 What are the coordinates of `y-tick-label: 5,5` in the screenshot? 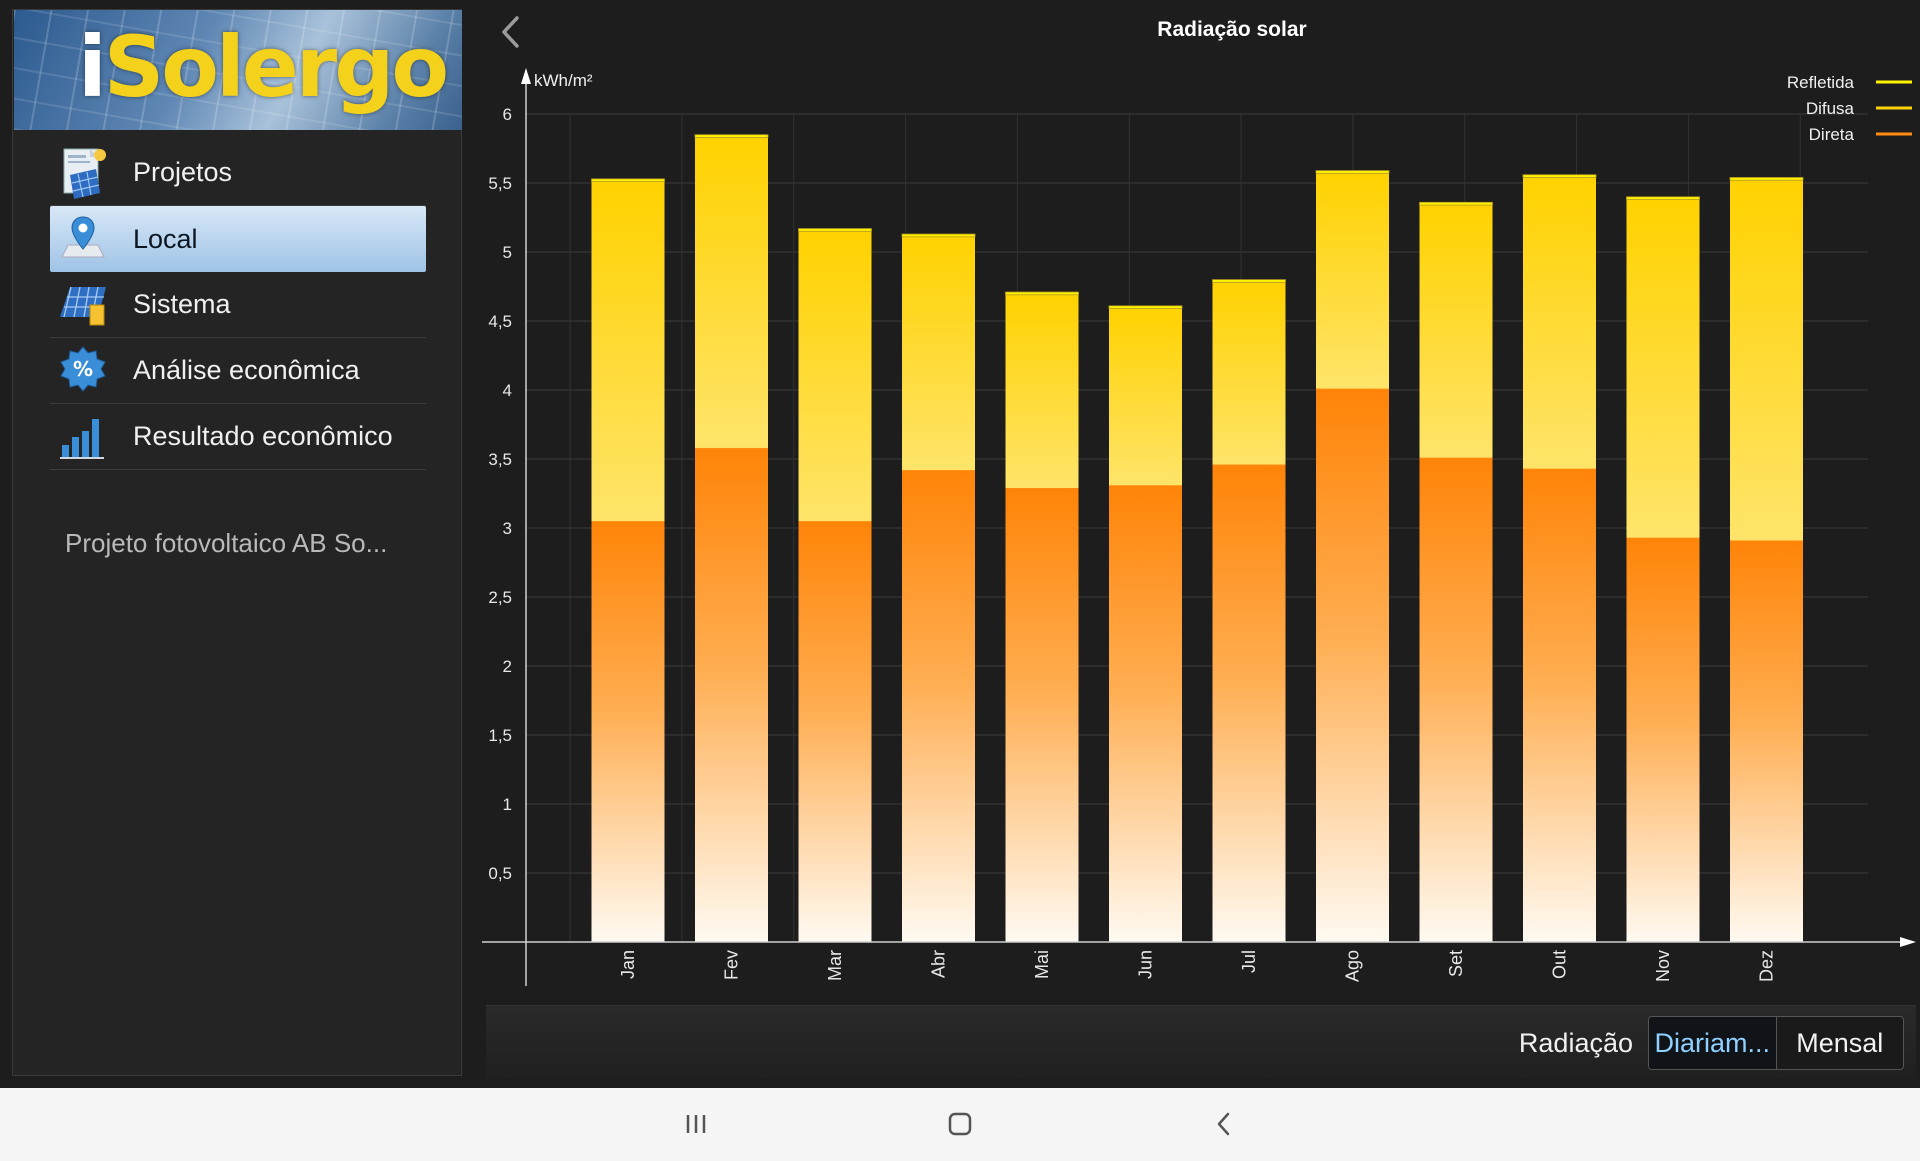 It's located at (500, 183).